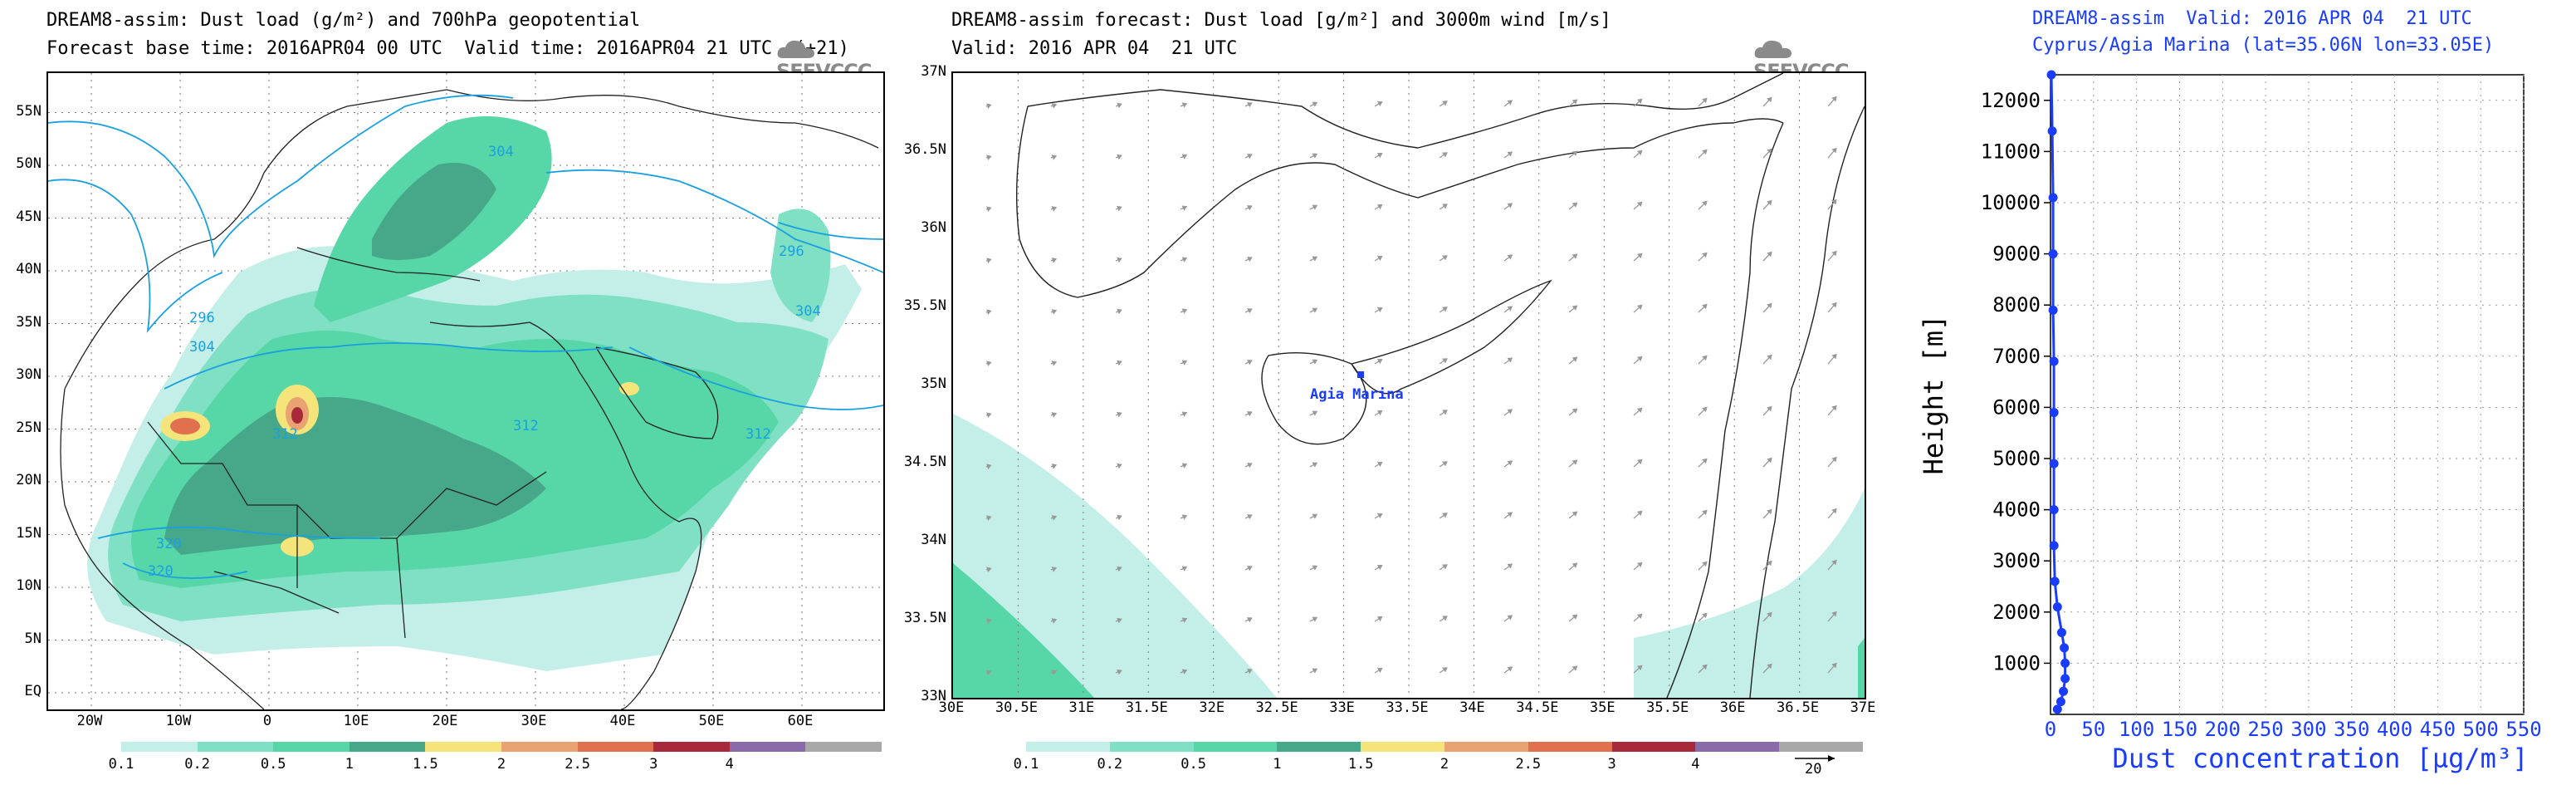  I want to click on cbar-swatch-1.5, so click(463, 747).